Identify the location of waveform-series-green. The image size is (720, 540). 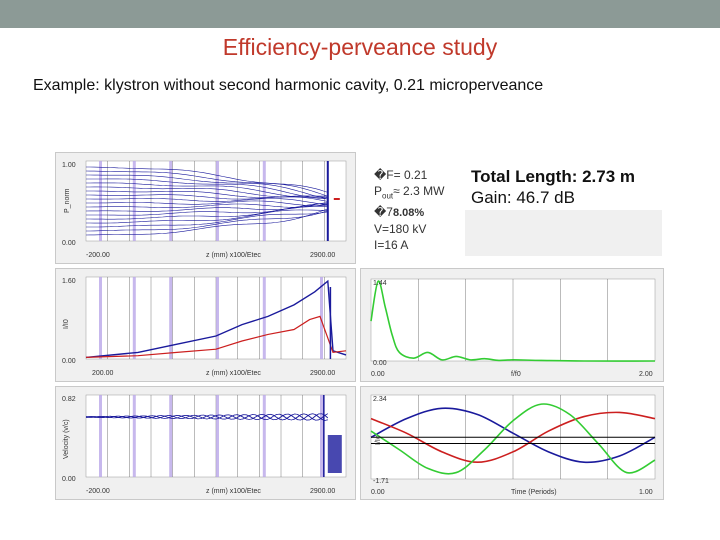
(513, 439).